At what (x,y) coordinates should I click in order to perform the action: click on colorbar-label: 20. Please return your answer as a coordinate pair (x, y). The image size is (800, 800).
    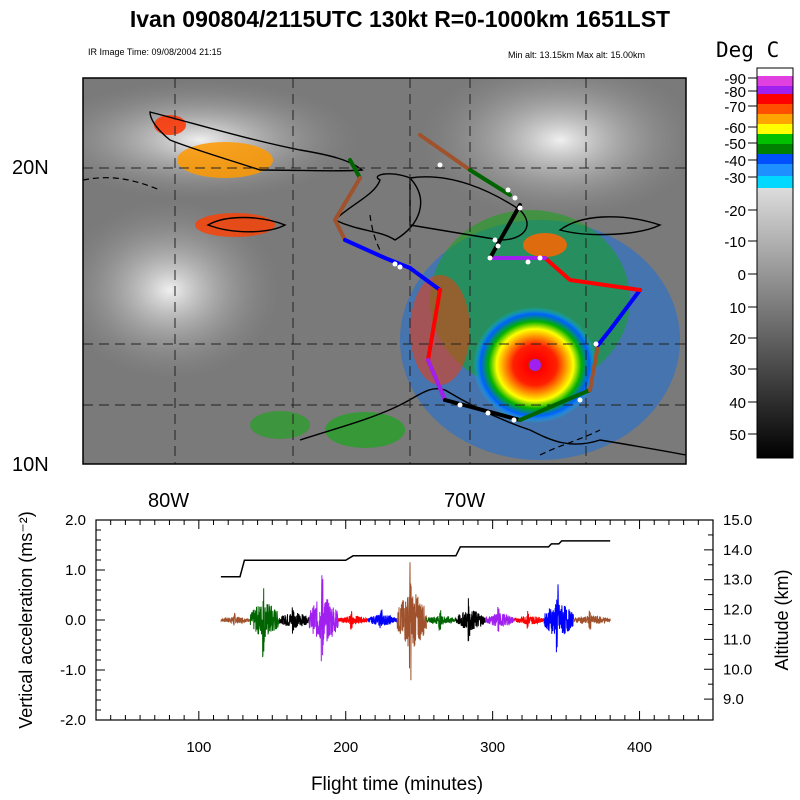
    Looking at the image, I should click on (737, 339).